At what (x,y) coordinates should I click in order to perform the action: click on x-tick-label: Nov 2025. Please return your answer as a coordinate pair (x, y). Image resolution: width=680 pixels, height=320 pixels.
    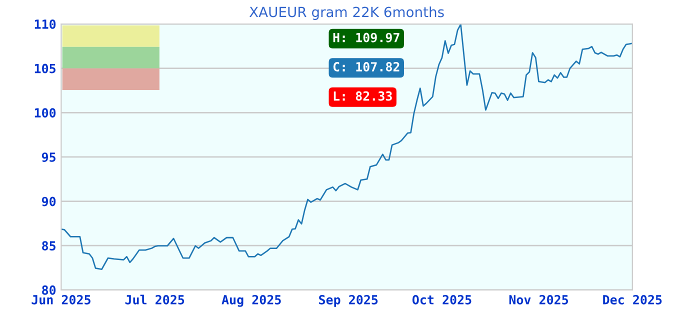
    Looking at the image, I should click on (538, 299).